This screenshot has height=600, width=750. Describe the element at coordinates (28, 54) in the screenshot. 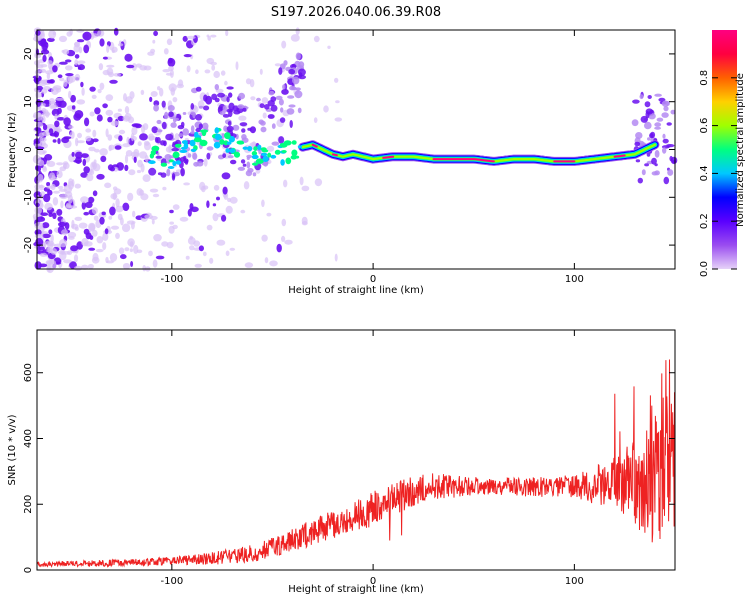

I see `spectrogram-y-tick-label: 20` at that location.